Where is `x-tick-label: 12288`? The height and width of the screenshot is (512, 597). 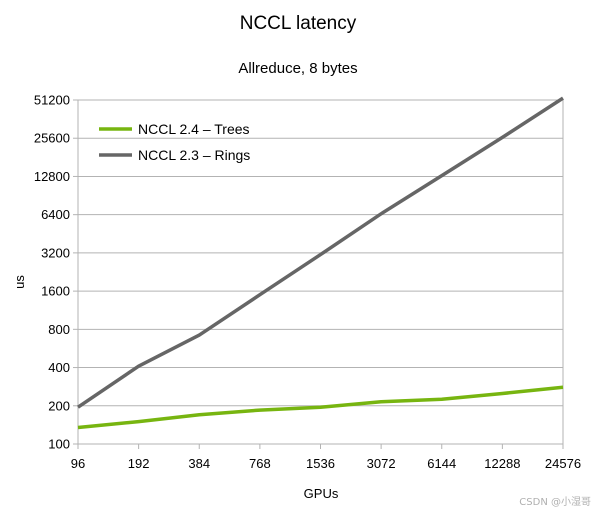
x-tick-label: 12288 is located at coordinates (502, 463).